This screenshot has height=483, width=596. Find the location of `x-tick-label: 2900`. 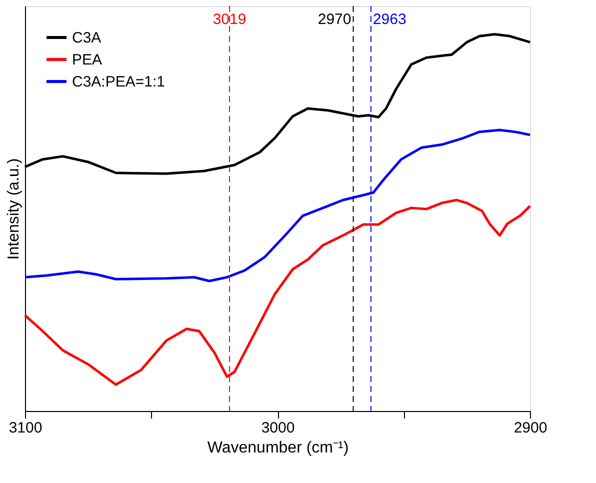

x-tick-label: 2900 is located at coordinates (531, 428).